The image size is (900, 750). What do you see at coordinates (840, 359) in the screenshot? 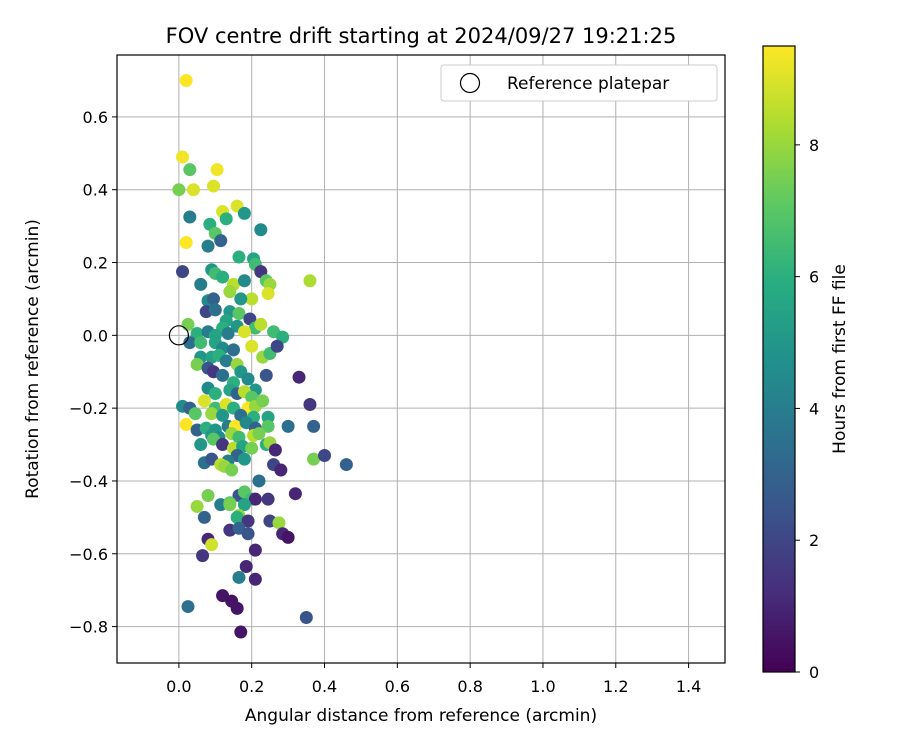
I see `colorbar-label: Hours from first FF file` at bounding box center [840, 359].